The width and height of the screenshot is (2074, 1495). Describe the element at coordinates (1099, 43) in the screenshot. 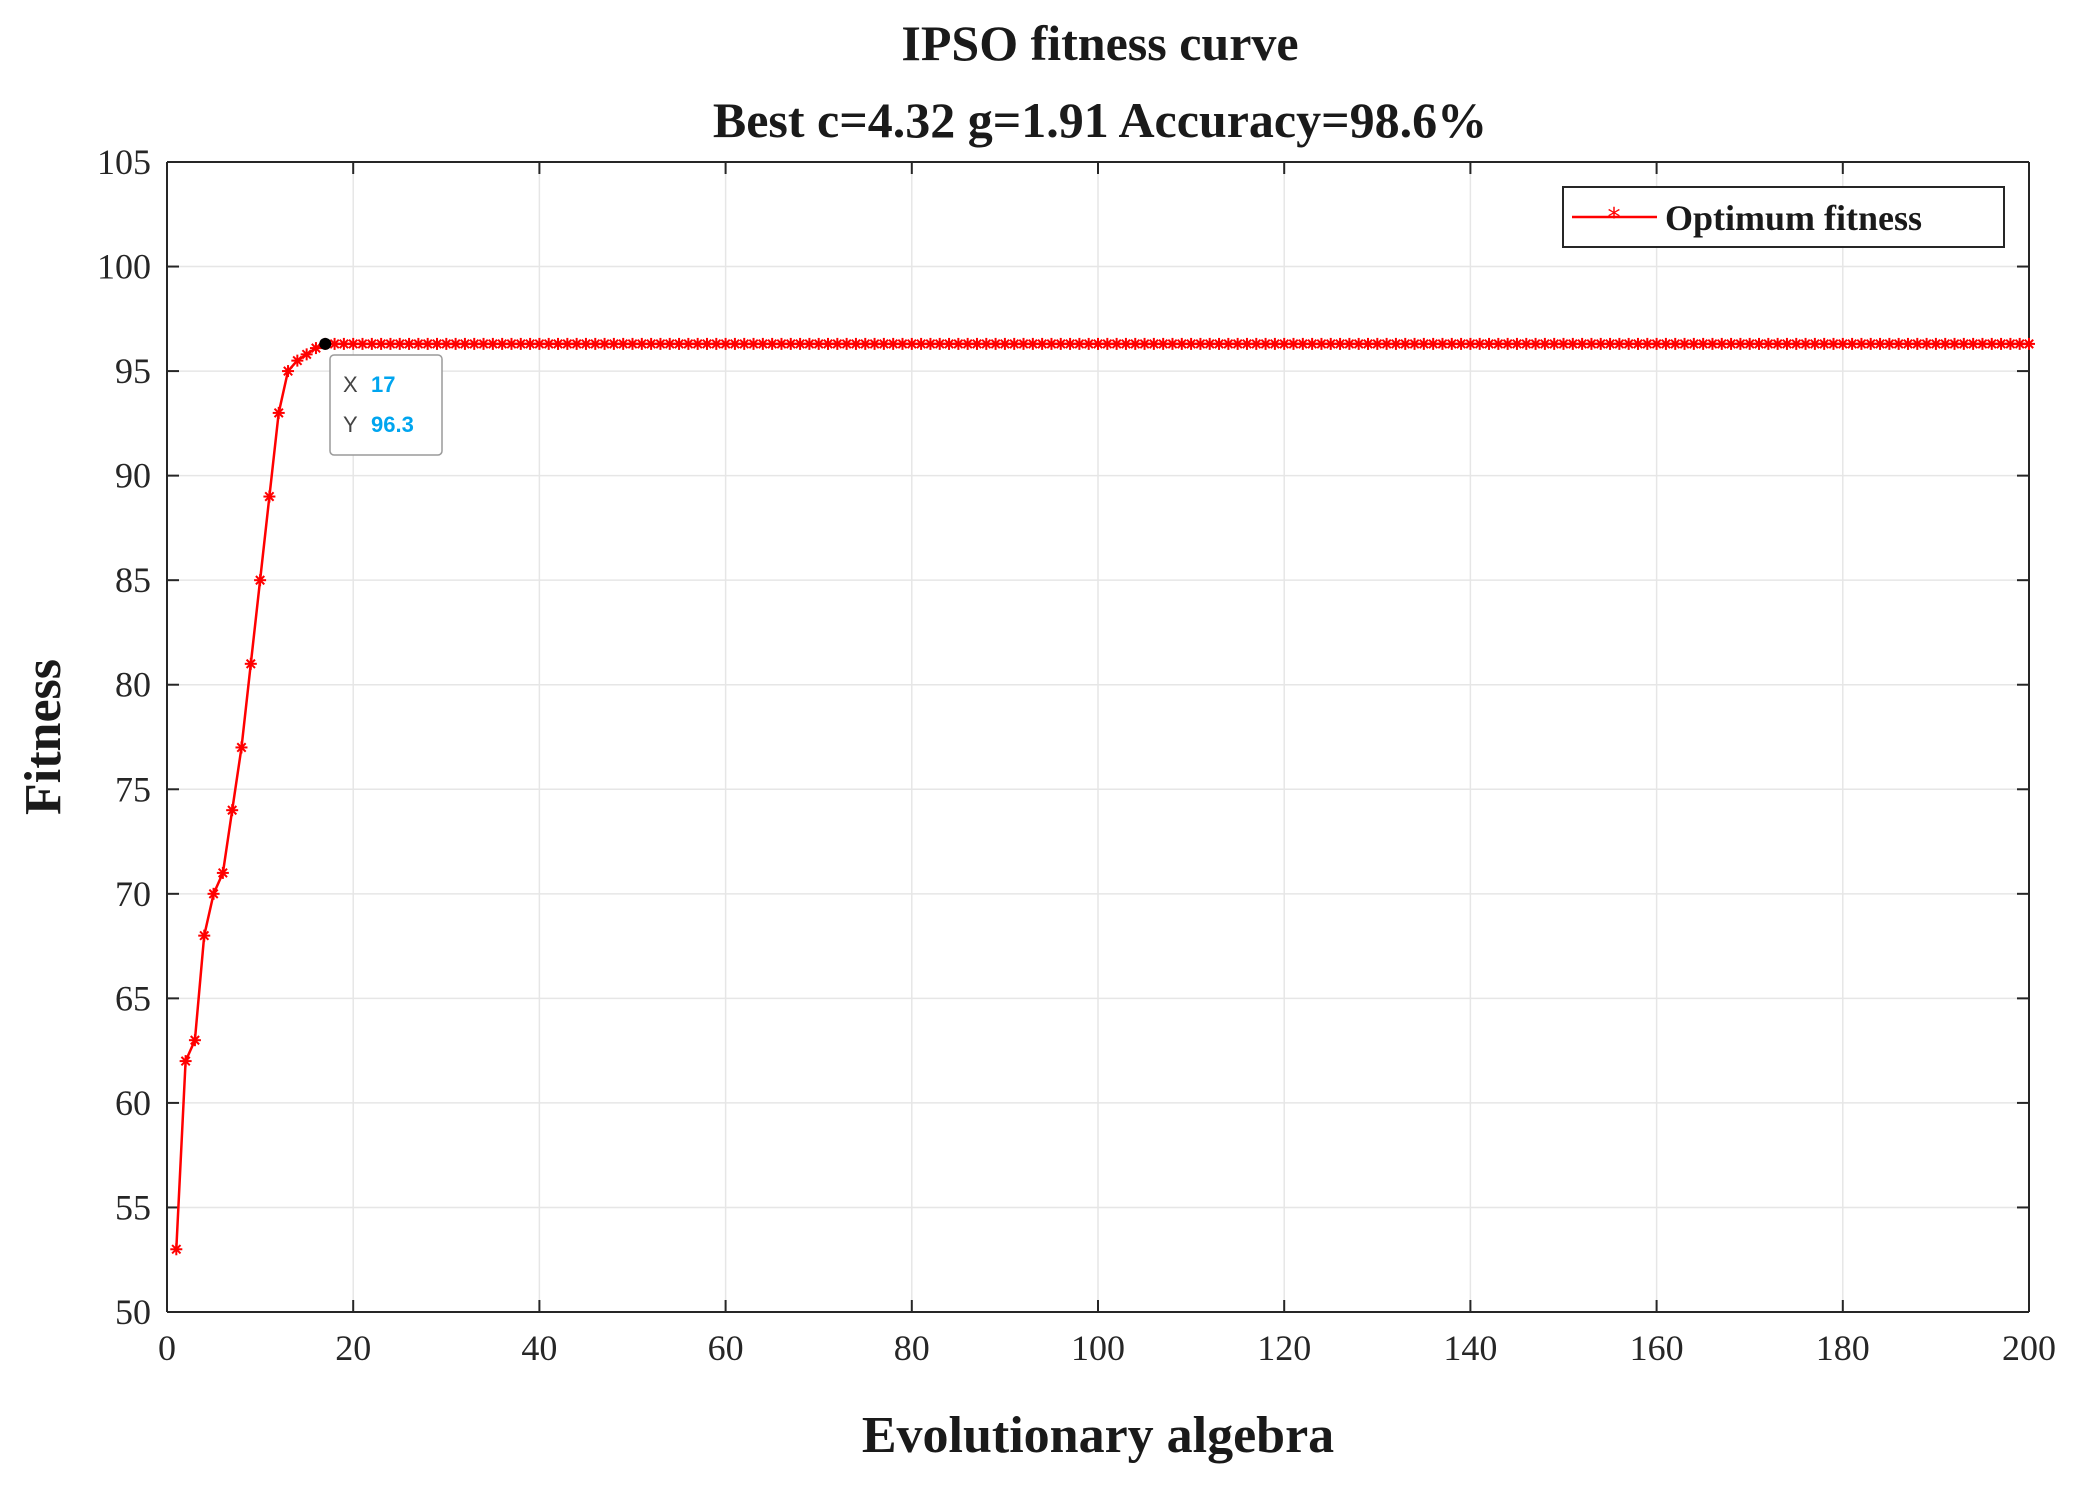

I see `chart-title: IPSO fitness curve` at that location.